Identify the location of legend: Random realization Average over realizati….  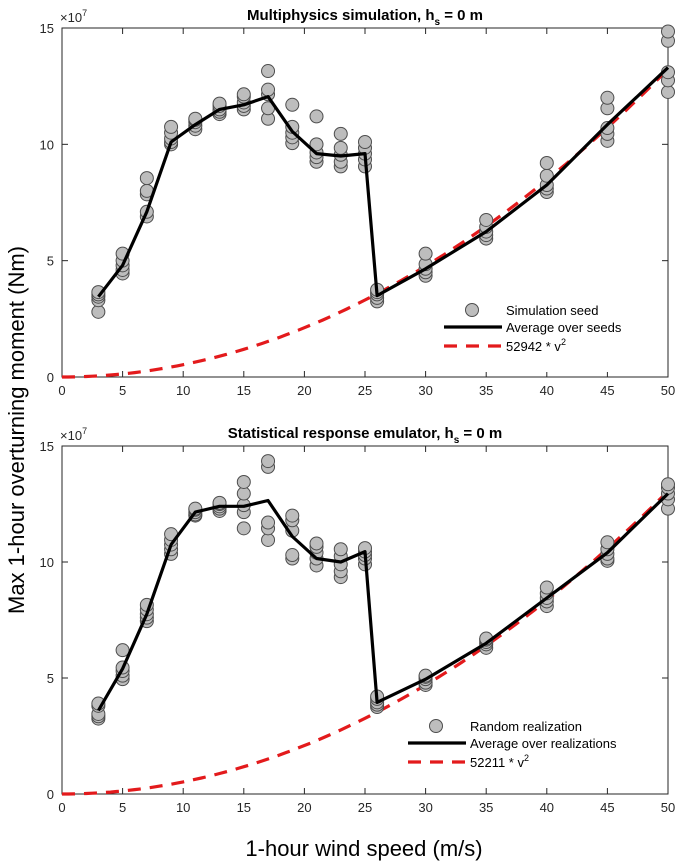
(535, 752).